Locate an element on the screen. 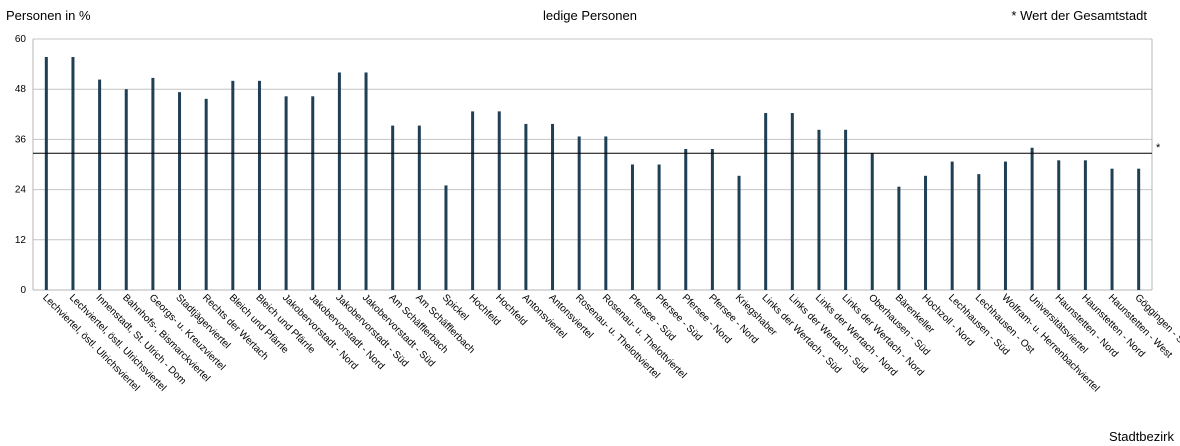  y-tick-label: 12 is located at coordinates (21, 240).